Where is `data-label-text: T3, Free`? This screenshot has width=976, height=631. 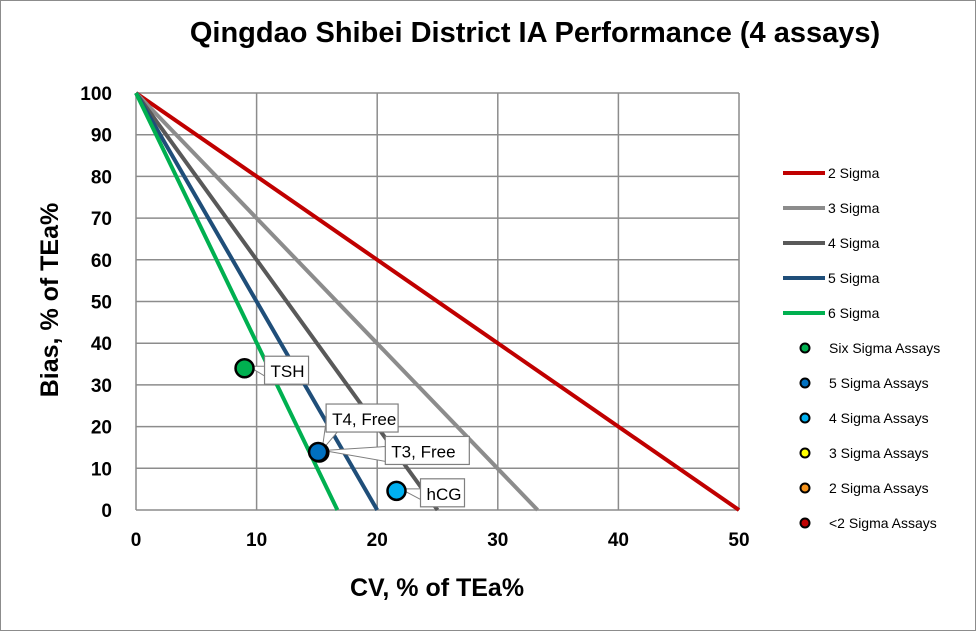
data-label-text: T3, Free is located at coordinates (423, 451).